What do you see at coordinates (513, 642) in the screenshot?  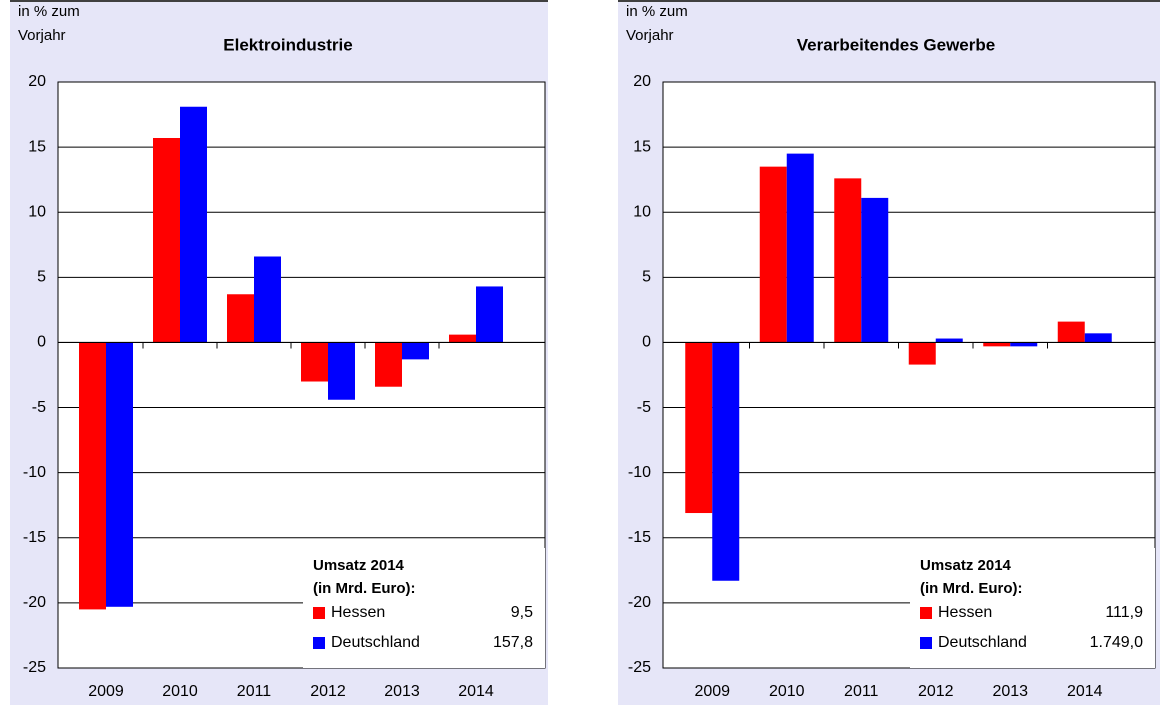 I see `legend-revenue: 157,8` at bounding box center [513, 642].